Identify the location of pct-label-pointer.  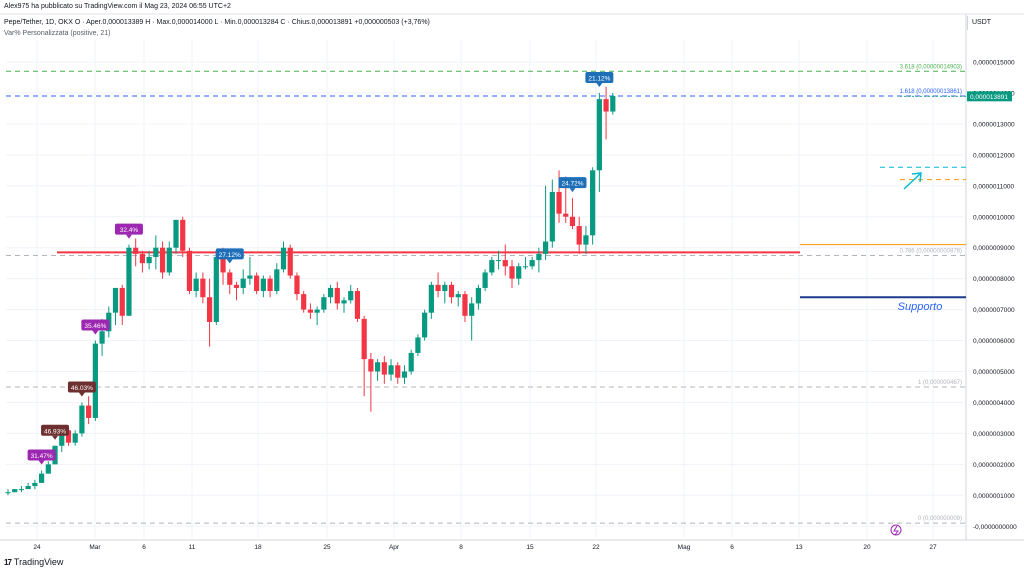
(229, 261).